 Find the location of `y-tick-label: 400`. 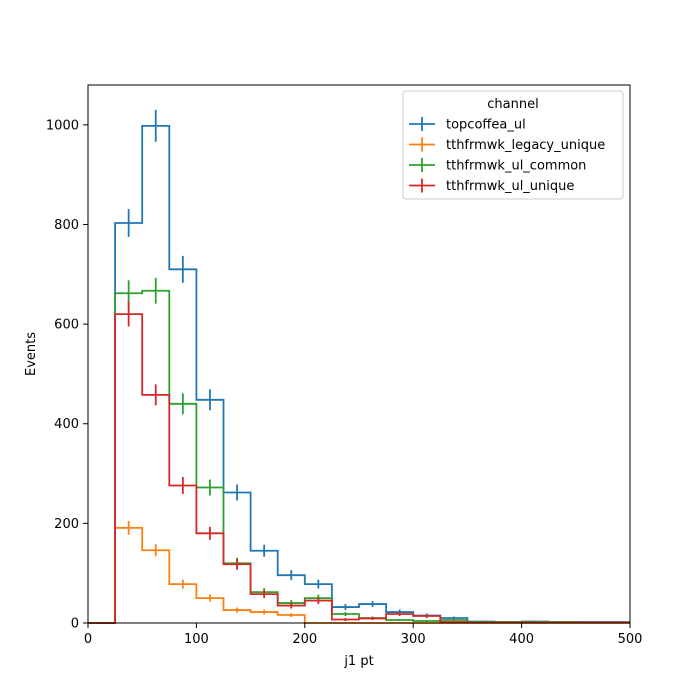

y-tick-label: 400 is located at coordinates (66, 424).